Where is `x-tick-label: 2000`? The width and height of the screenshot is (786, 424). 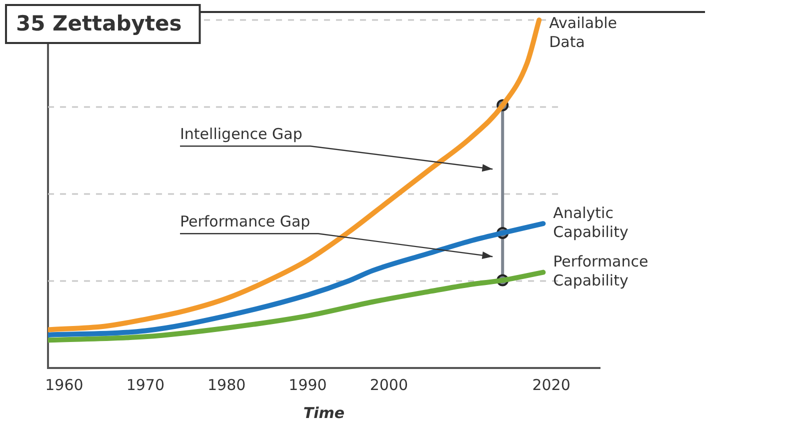 x-tick-label: 2000 is located at coordinates (389, 385).